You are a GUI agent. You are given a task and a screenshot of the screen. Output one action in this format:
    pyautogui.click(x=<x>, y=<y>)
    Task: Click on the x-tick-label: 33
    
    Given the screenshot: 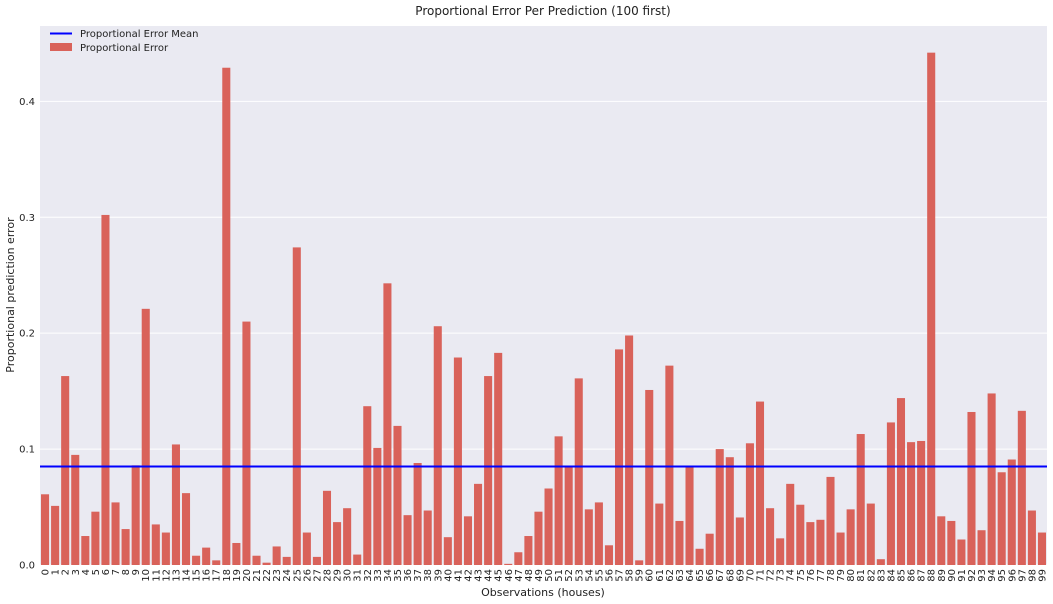 What is the action you would take?
    pyautogui.click(x=378, y=575)
    